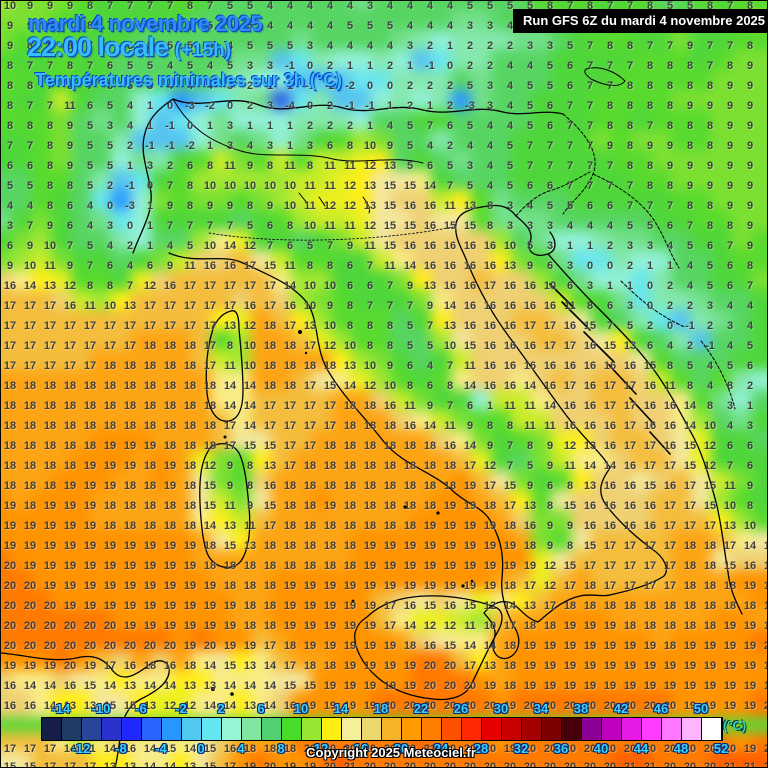  Describe the element at coordinates (121, 748) in the screenshot. I see `scale-label-bottom: -8` at that location.